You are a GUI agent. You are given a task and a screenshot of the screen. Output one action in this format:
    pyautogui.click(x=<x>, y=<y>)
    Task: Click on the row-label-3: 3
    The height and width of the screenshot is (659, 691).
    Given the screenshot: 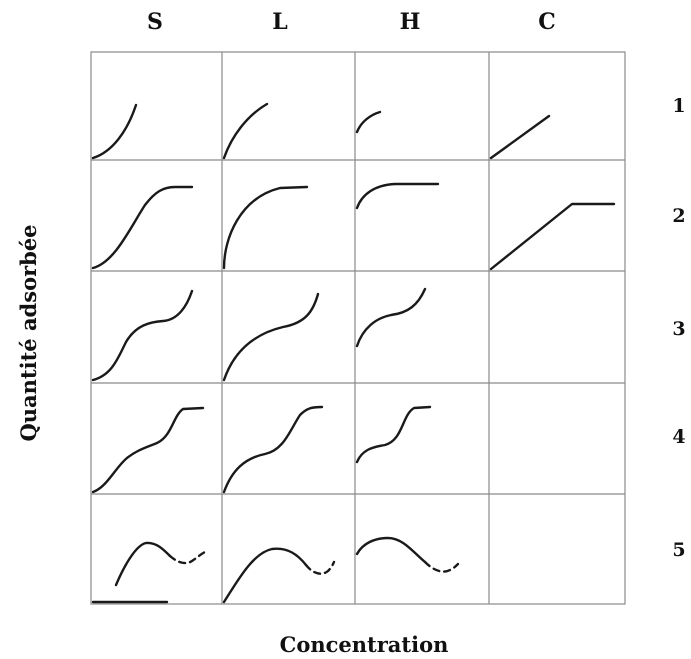 What is the action you would take?
    pyautogui.click(x=678, y=329)
    